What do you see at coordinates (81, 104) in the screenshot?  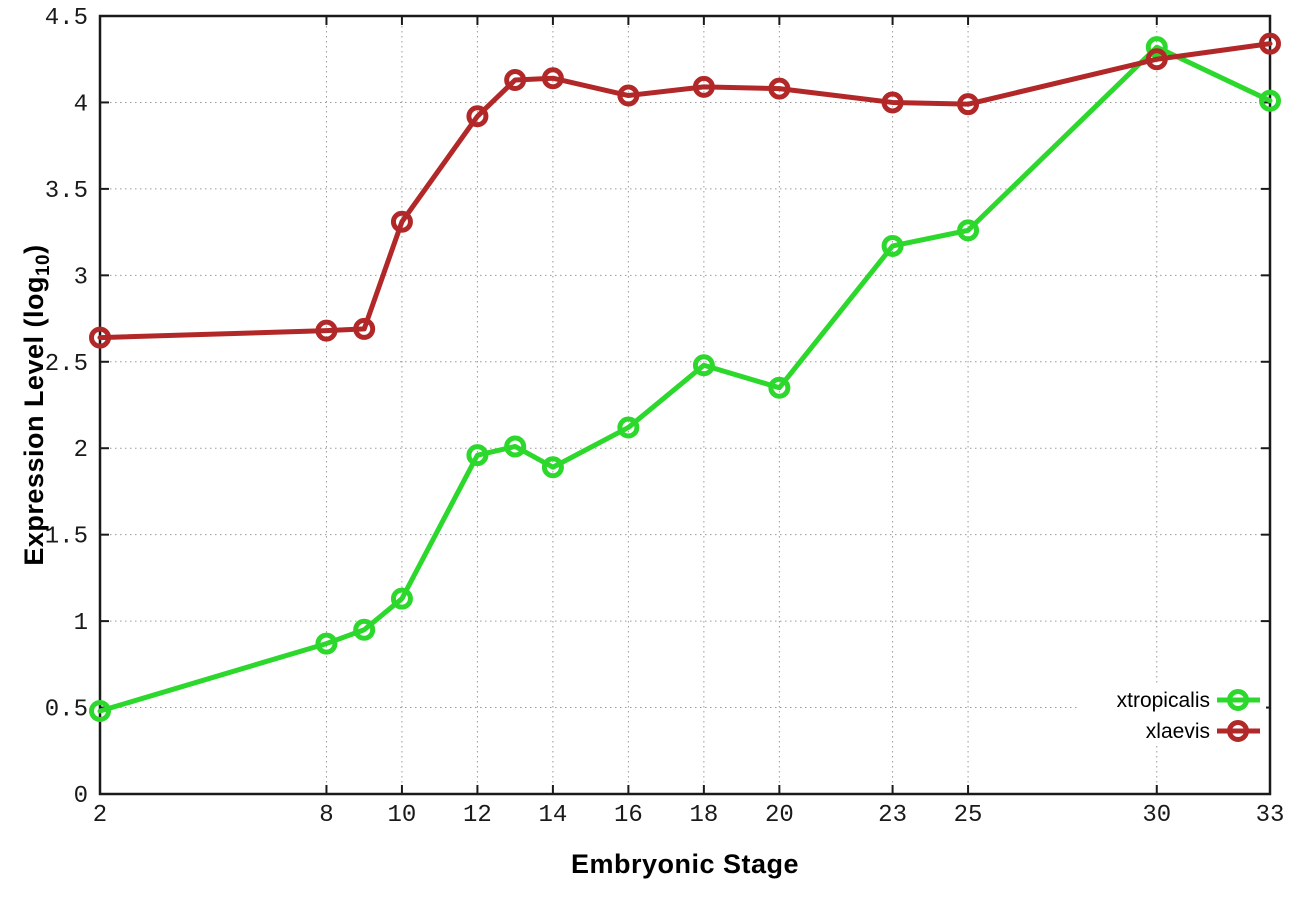 I see `y-tick-label: 4` at bounding box center [81, 104].